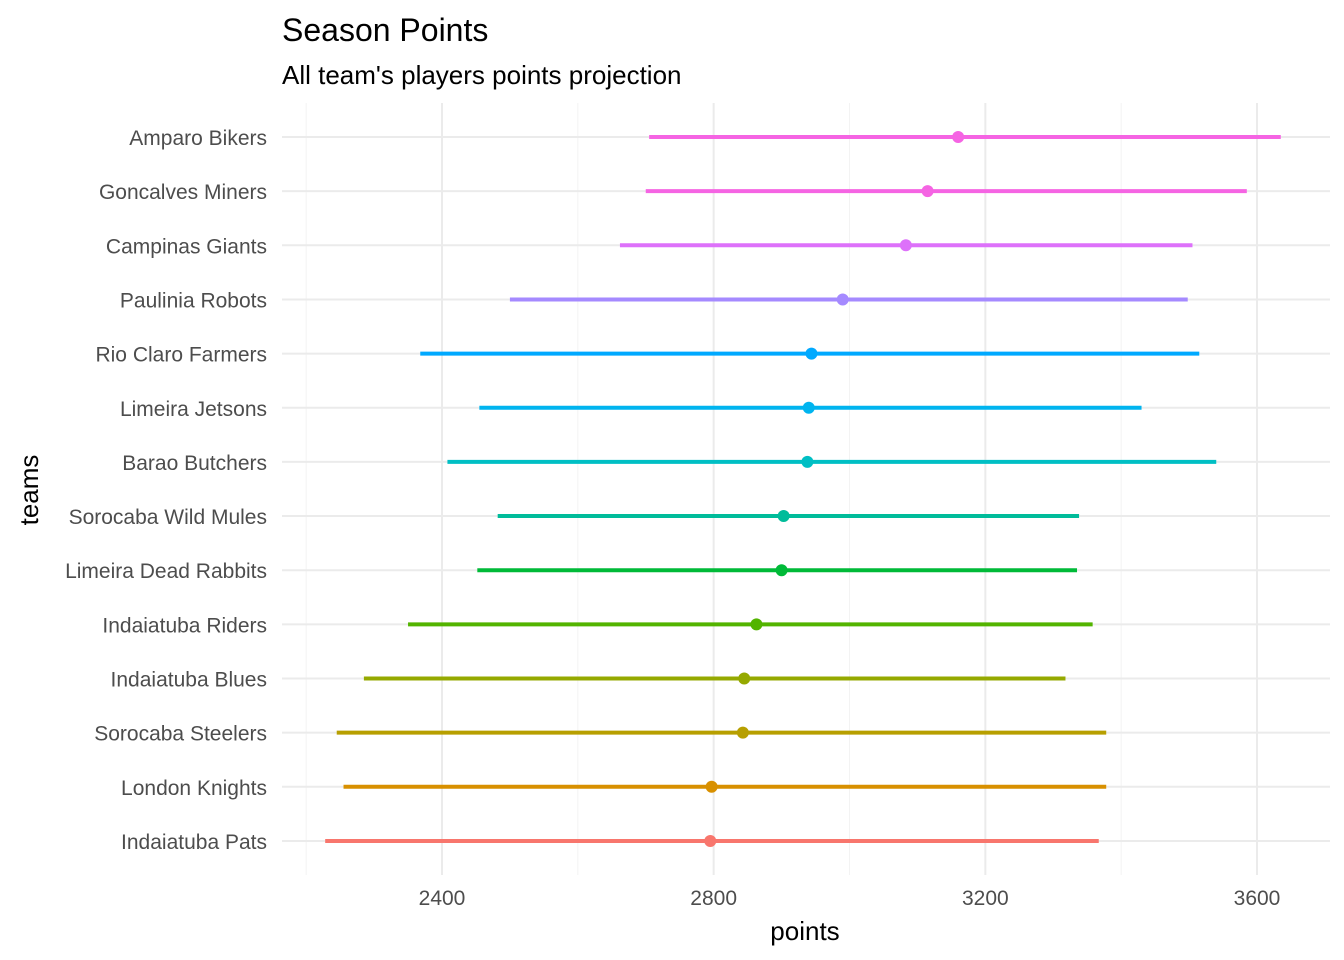  I want to click on x-axis-title: points, so click(804, 931).